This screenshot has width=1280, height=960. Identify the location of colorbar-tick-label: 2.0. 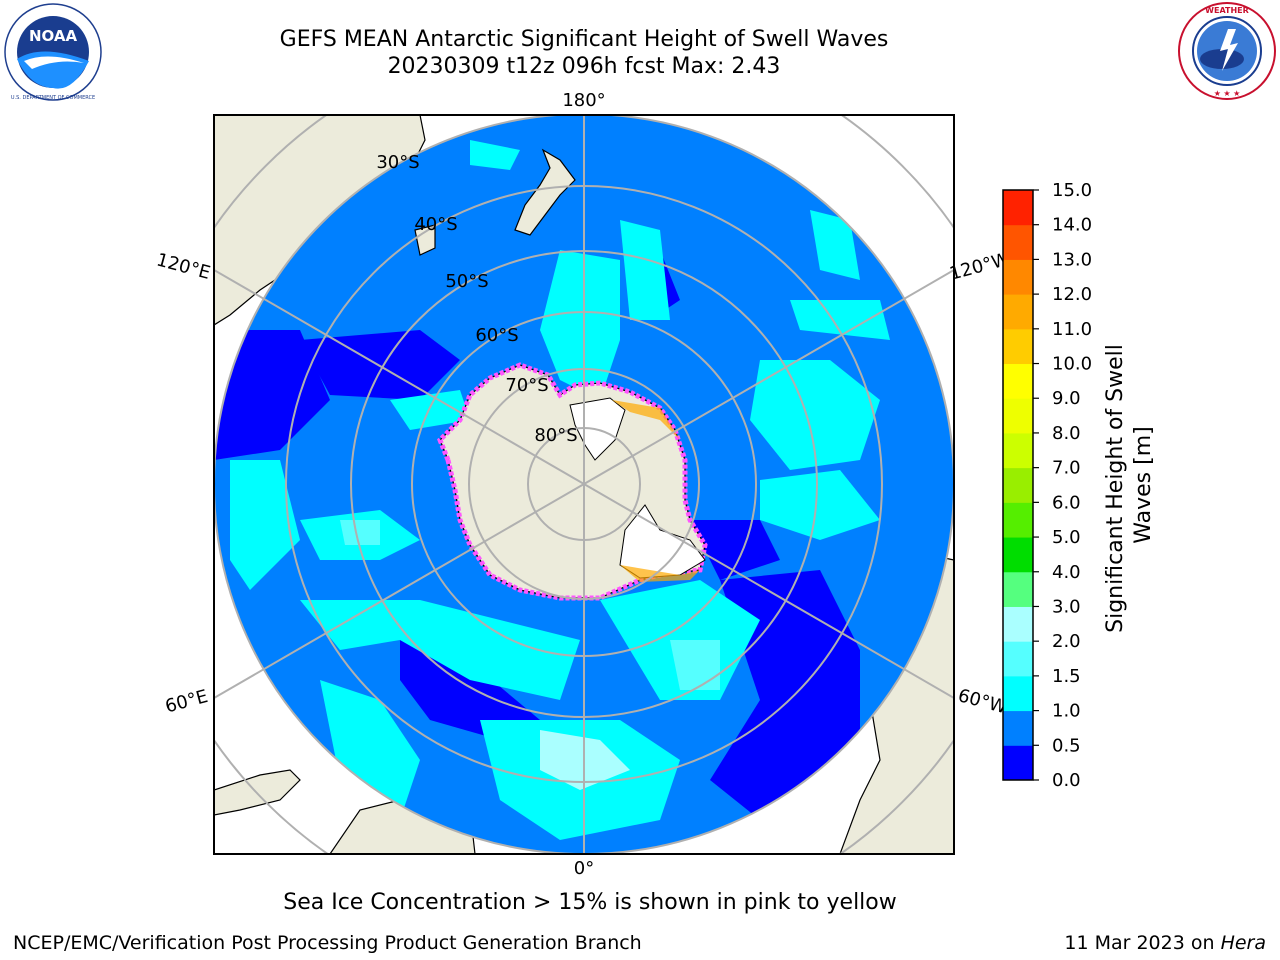
(1066, 641).